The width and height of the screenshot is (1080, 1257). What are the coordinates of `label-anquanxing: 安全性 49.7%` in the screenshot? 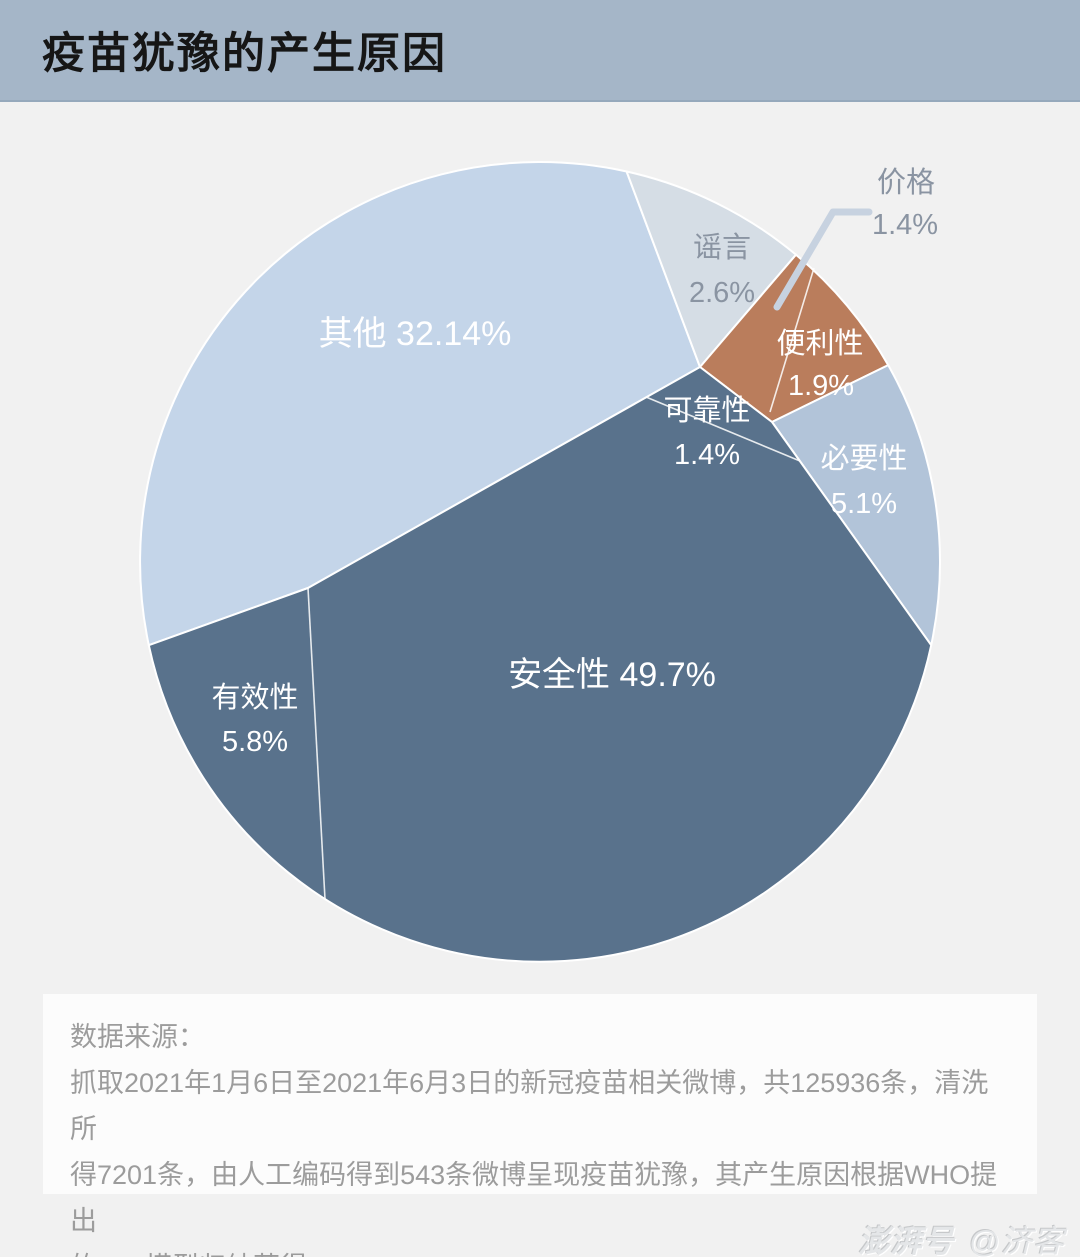 It's located at (612, 675).